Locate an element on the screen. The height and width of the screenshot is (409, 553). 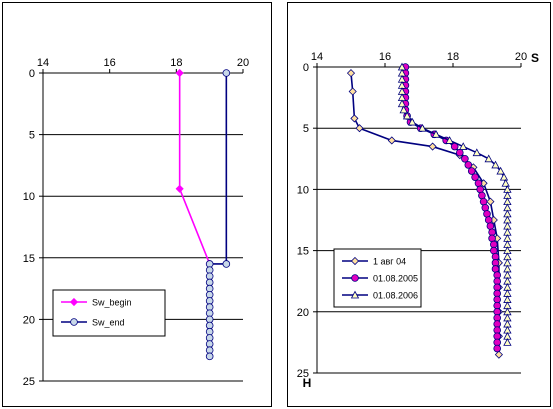
chart0-series-0-line is located at coordinates (194, 169).